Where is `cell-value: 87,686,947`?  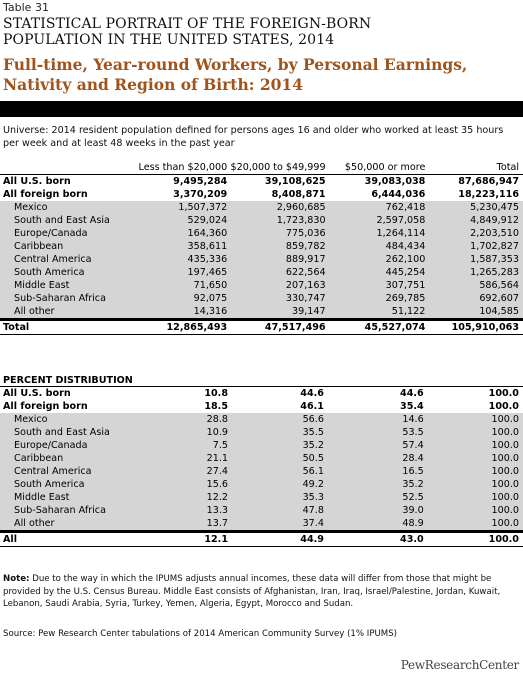
cell-value: 87,686,947 is located at coordinates (474, 181).